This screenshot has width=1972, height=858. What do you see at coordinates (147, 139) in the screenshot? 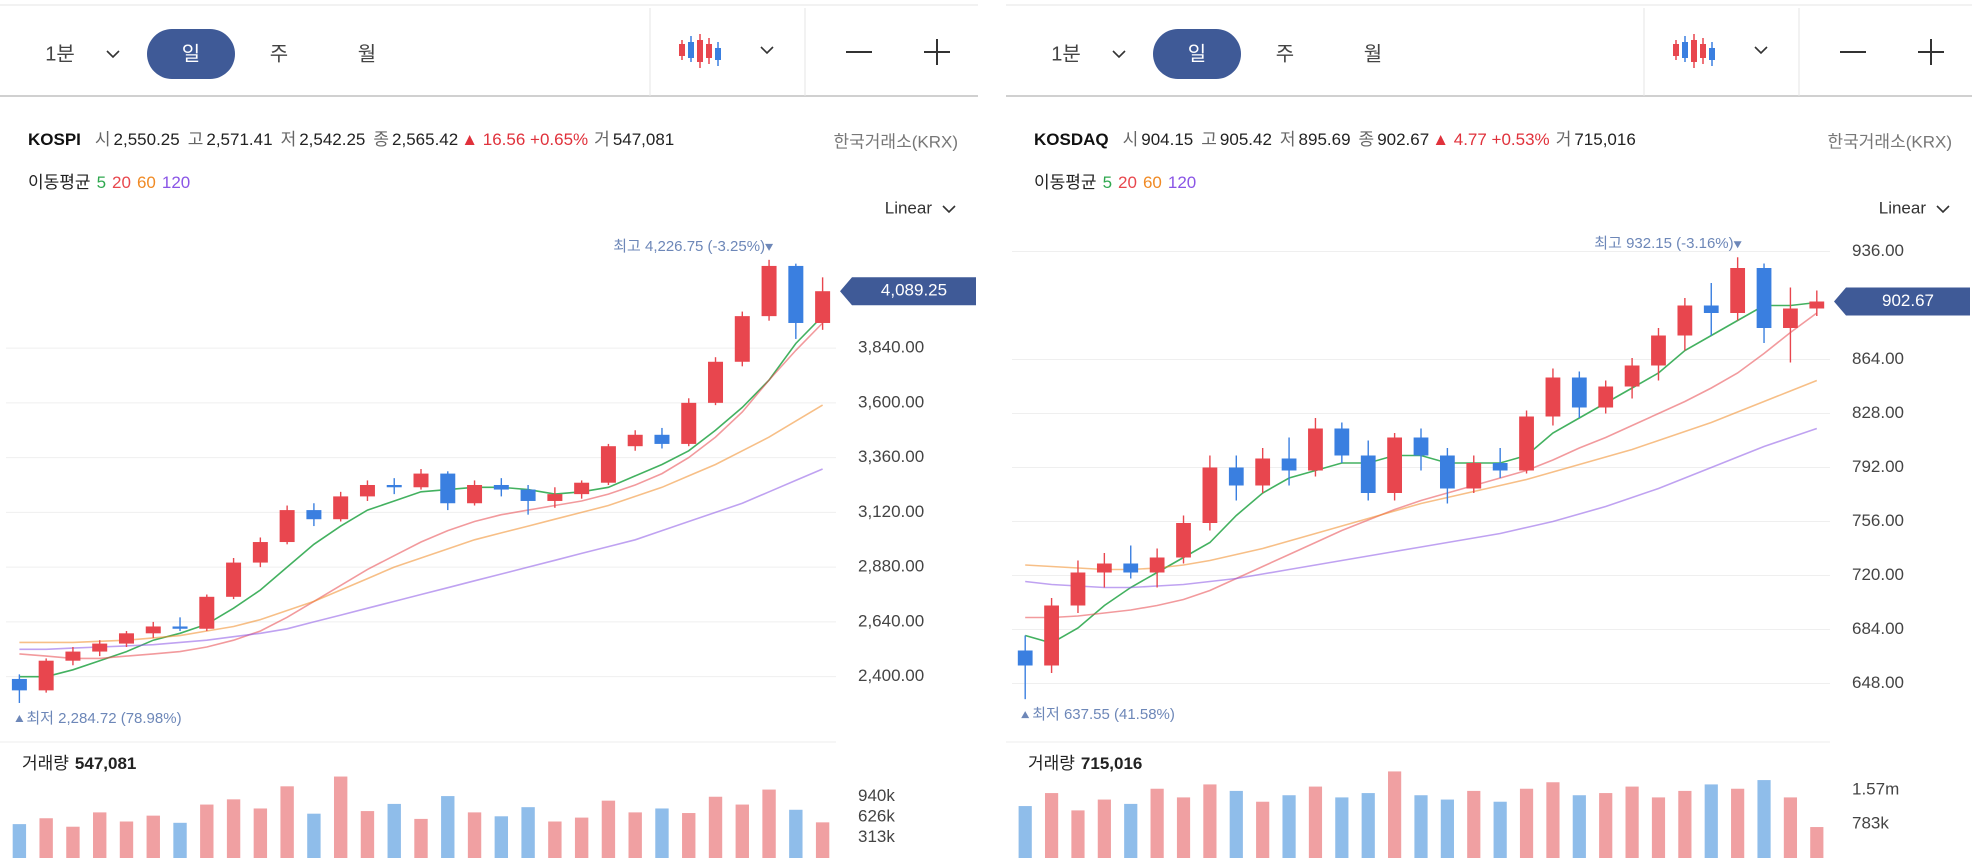
I see `quote-value: 2,550.25` at bounding box center [147, 139].